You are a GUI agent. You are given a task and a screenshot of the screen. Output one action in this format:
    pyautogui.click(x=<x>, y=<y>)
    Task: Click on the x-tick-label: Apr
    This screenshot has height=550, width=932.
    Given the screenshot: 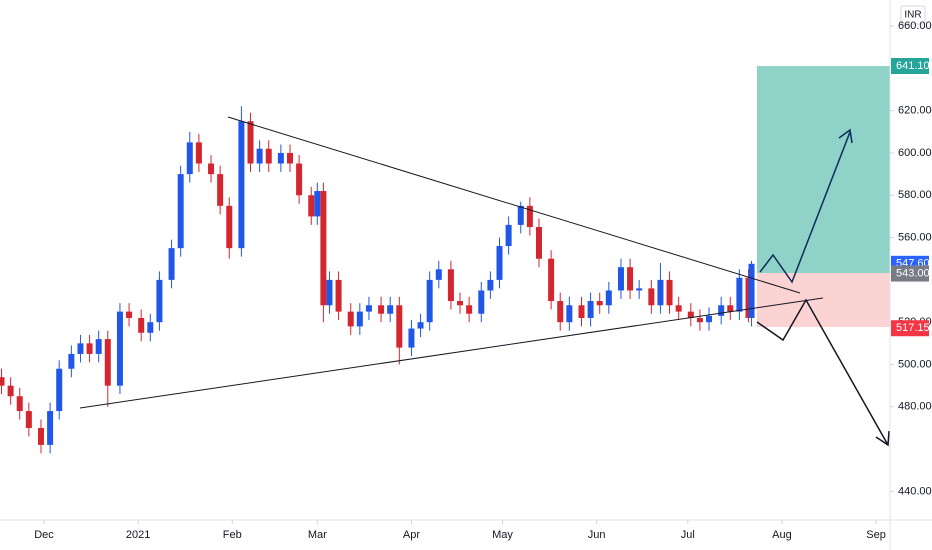 What is the action you would take?
    pyautogui.click(x=411, y=535)
    